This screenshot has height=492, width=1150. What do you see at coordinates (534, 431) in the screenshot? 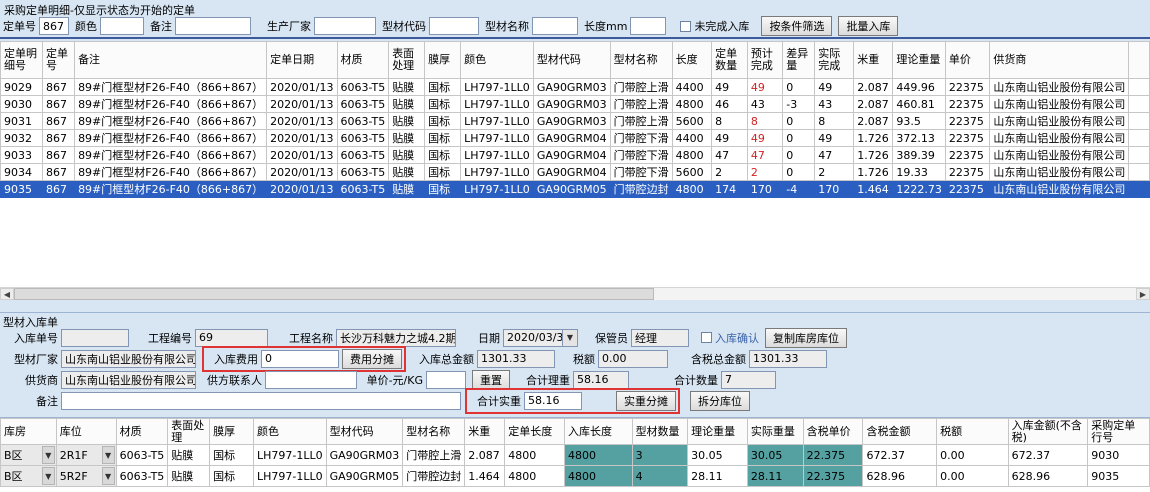
I see `column-header: 定单长度` at bounding box center [534, 431].